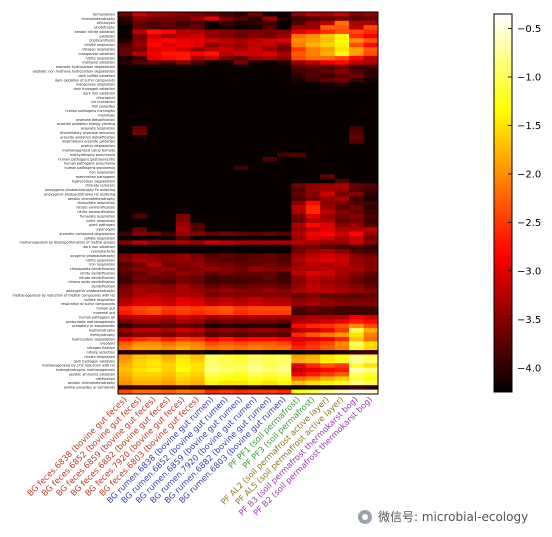 Image resolution: width=552 pixels, height=537 pixels. I want to click on row-label: aerobic nitrite oxidation, so click(95, 32).